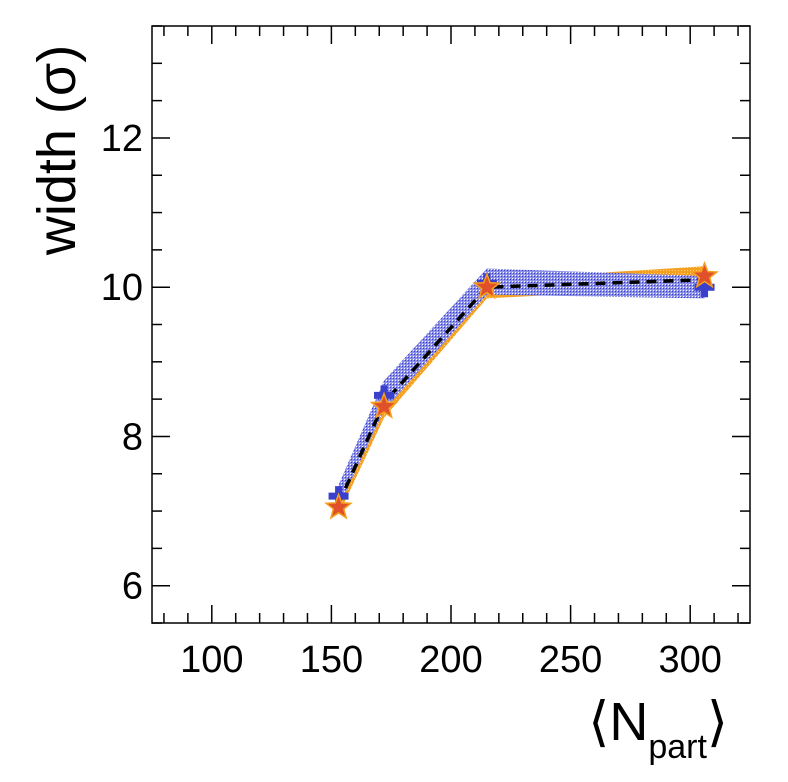 The height and width of the screenshot is (782, 788). I want to click on x-tick-label: 100, so click(211, 660).